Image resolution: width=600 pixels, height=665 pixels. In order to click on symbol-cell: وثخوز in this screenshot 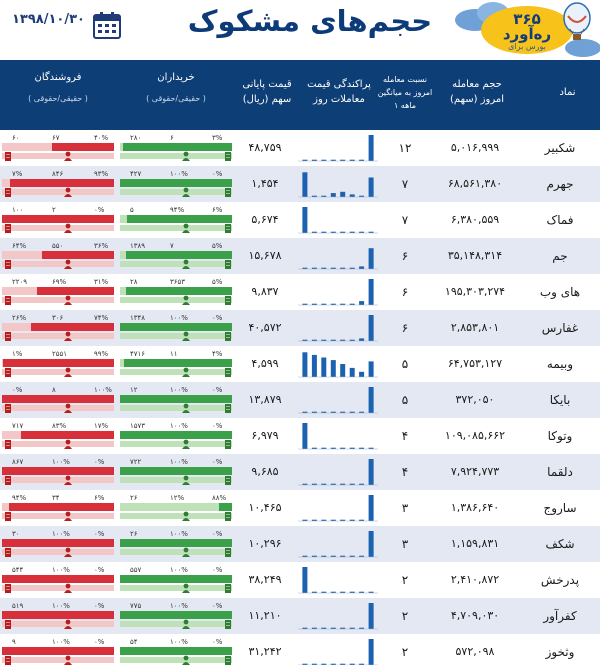, I will do `click(560, 652)`.